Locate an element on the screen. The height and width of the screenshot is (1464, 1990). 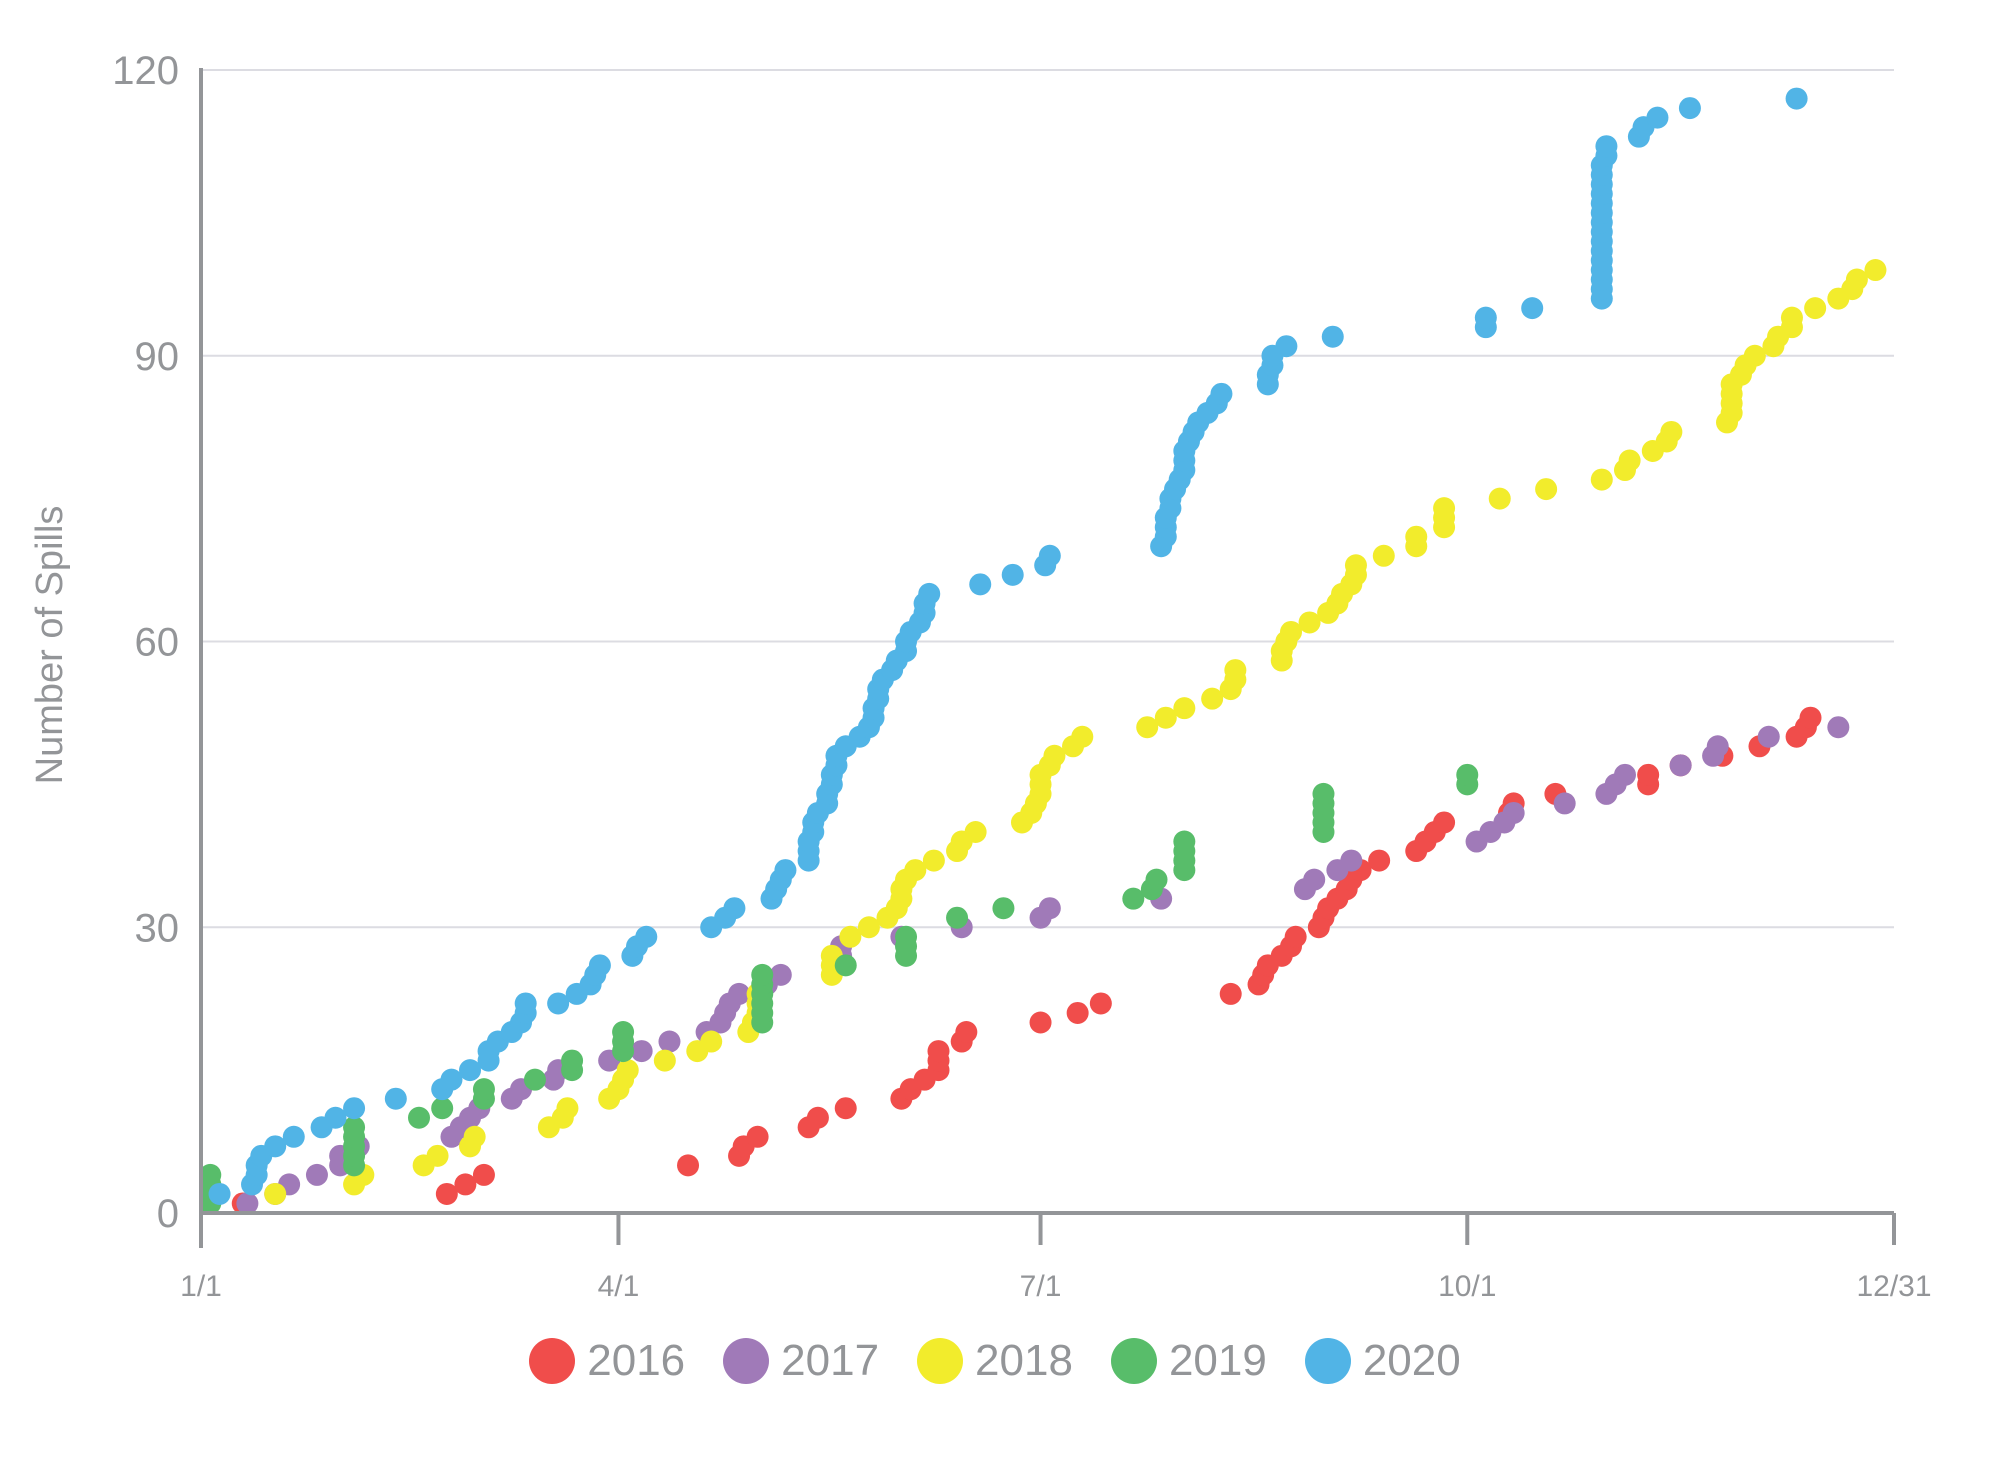
y-axis-label: Number of Spills is located at coordinates (50, 645).